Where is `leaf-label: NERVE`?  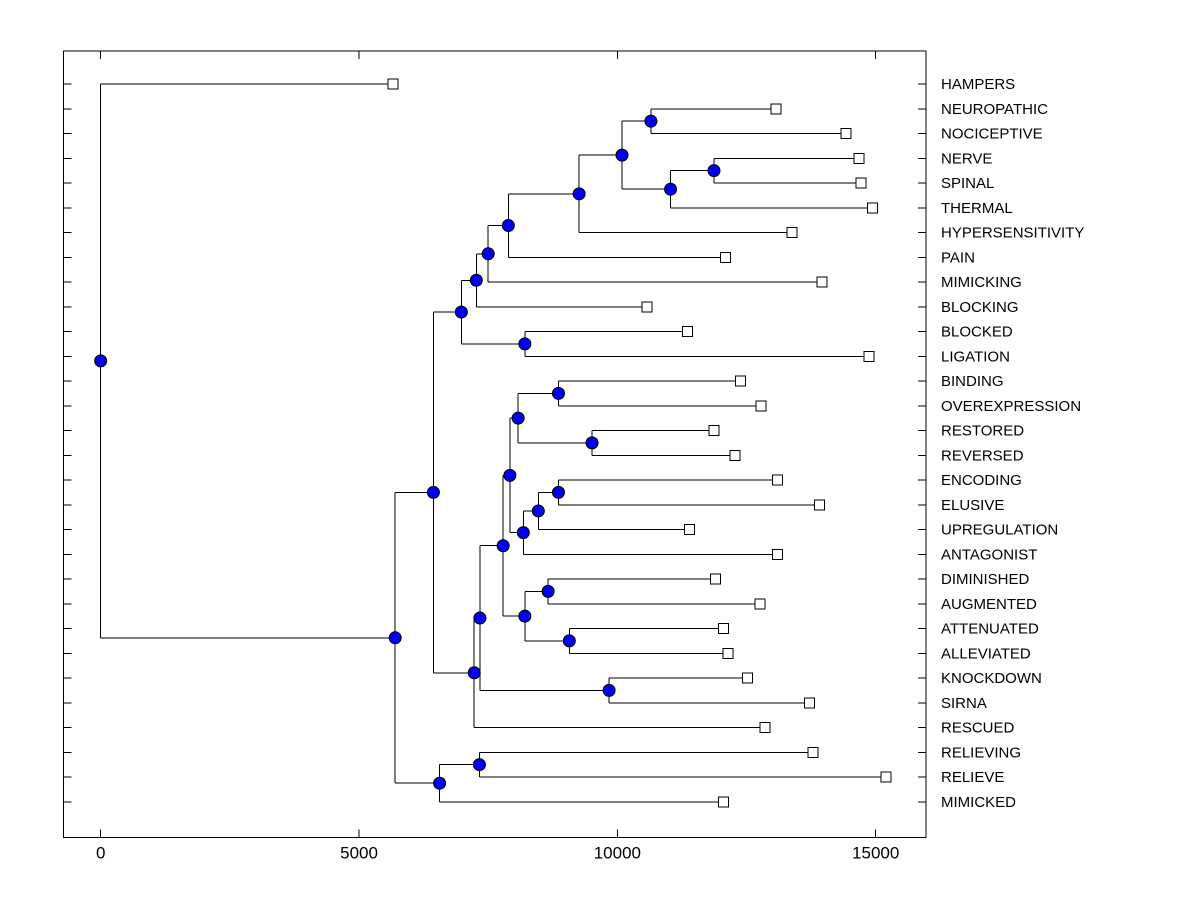 leaf-label: NERVE is located at coordinates (966, 158).